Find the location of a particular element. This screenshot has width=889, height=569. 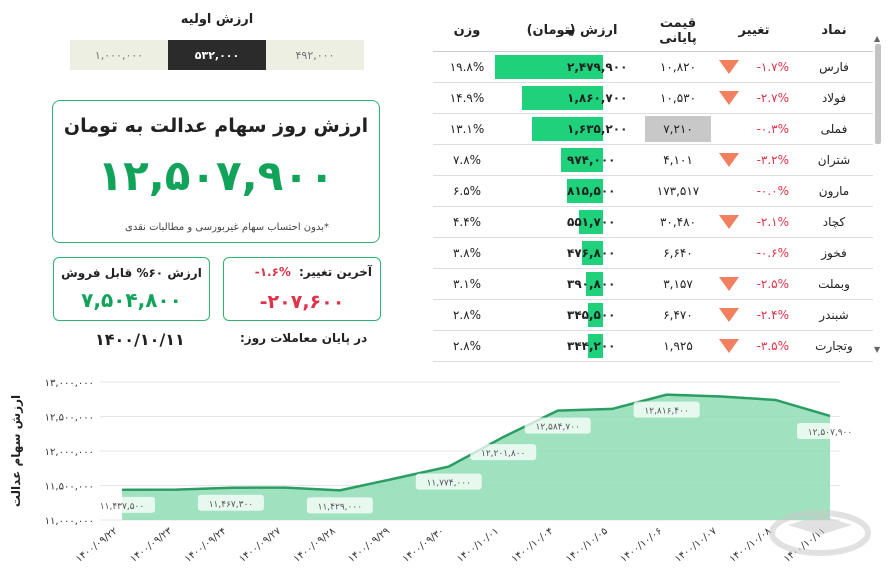

row-change-text: -۰.۶% is located at coordinates (772, 253).